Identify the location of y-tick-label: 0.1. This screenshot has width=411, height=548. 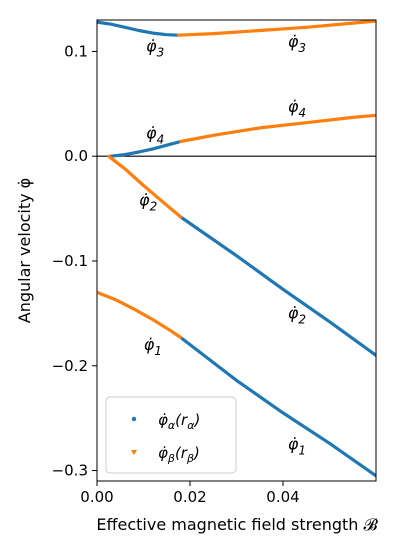
(76, 51).